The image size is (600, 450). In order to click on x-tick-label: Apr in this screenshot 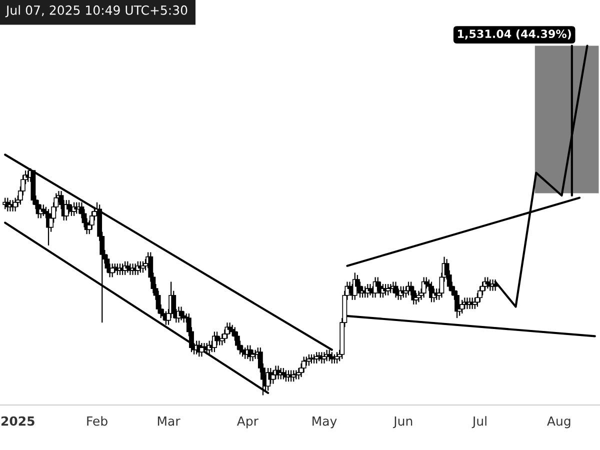, I will do `click(247, 422)`.